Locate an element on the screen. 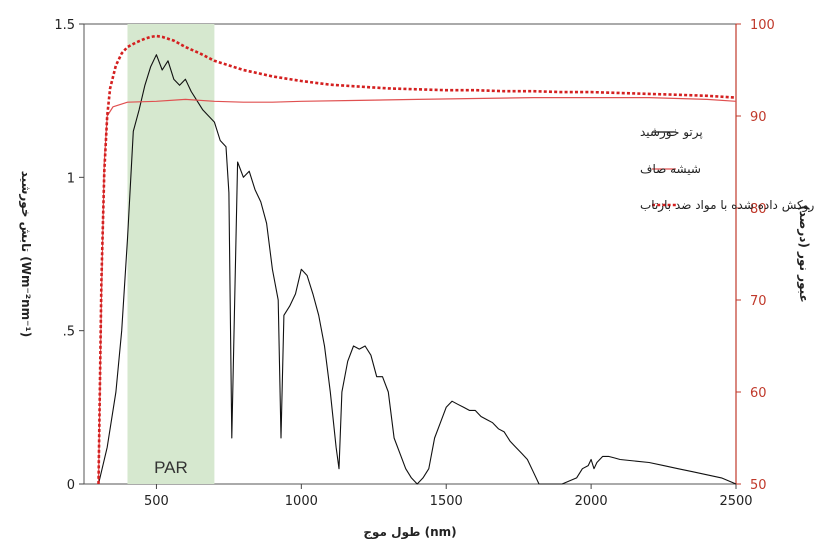 Image resolution: width=815 pixels, height=552 pixels. par-band-label: PAR is located at coordinates (171, 467).